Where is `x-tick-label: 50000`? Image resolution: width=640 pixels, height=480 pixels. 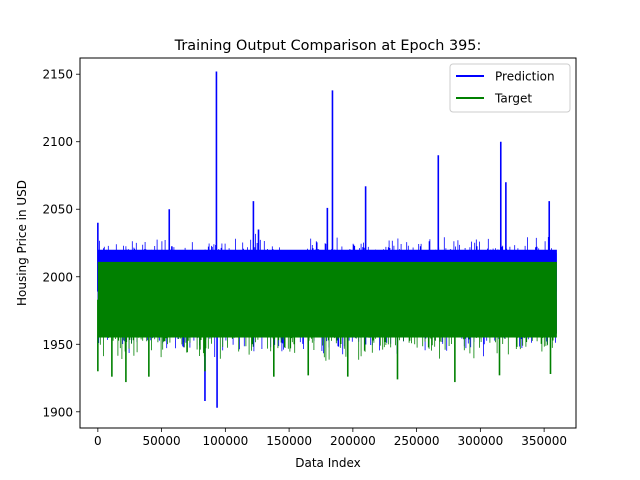
x-tick-label: 50000 is located at coordinates (162, 441).